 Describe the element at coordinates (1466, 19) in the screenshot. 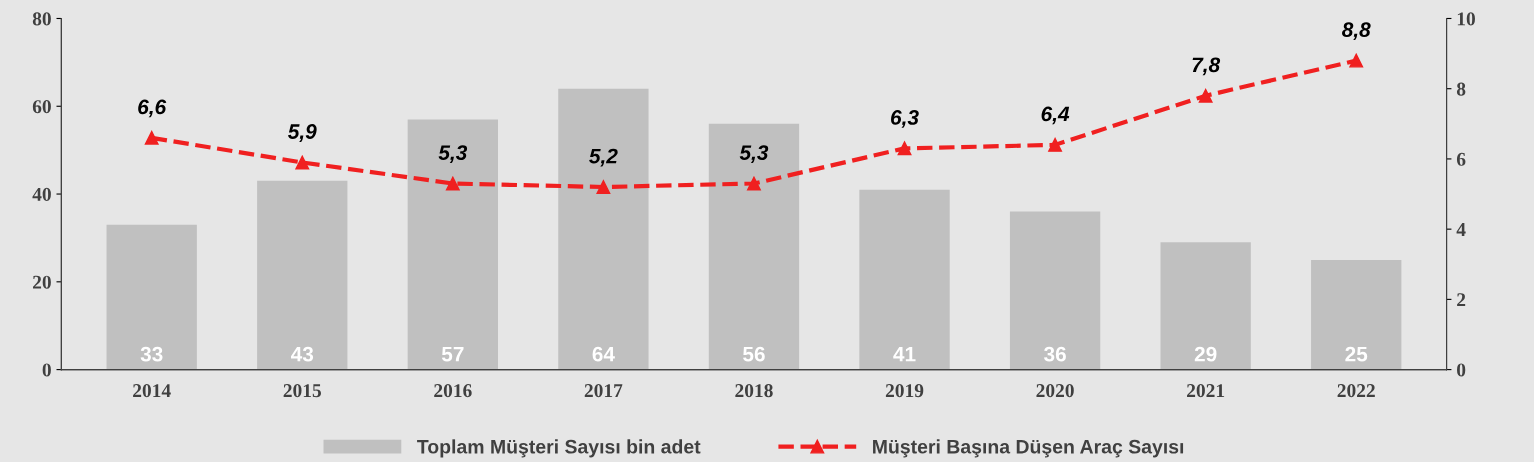

I see `y2-tick-label: 10` at that location.